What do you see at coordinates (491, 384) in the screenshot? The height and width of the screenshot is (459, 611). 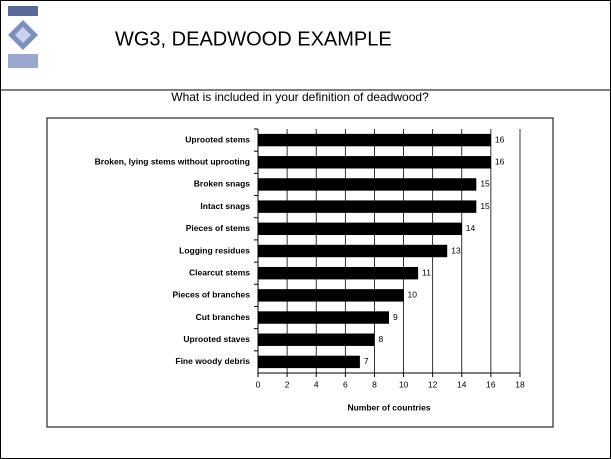 I see `x-tick-label: 16` at bounding box center [491, 384].